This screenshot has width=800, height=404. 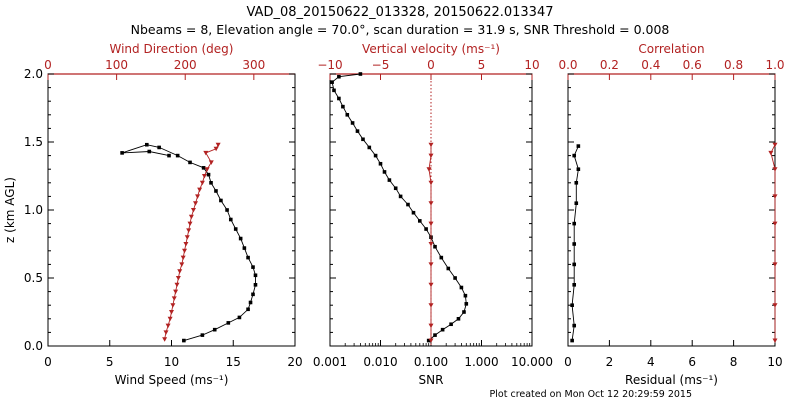 I want to click on top-tick-label: 0.6, so click(x=692, y=65).